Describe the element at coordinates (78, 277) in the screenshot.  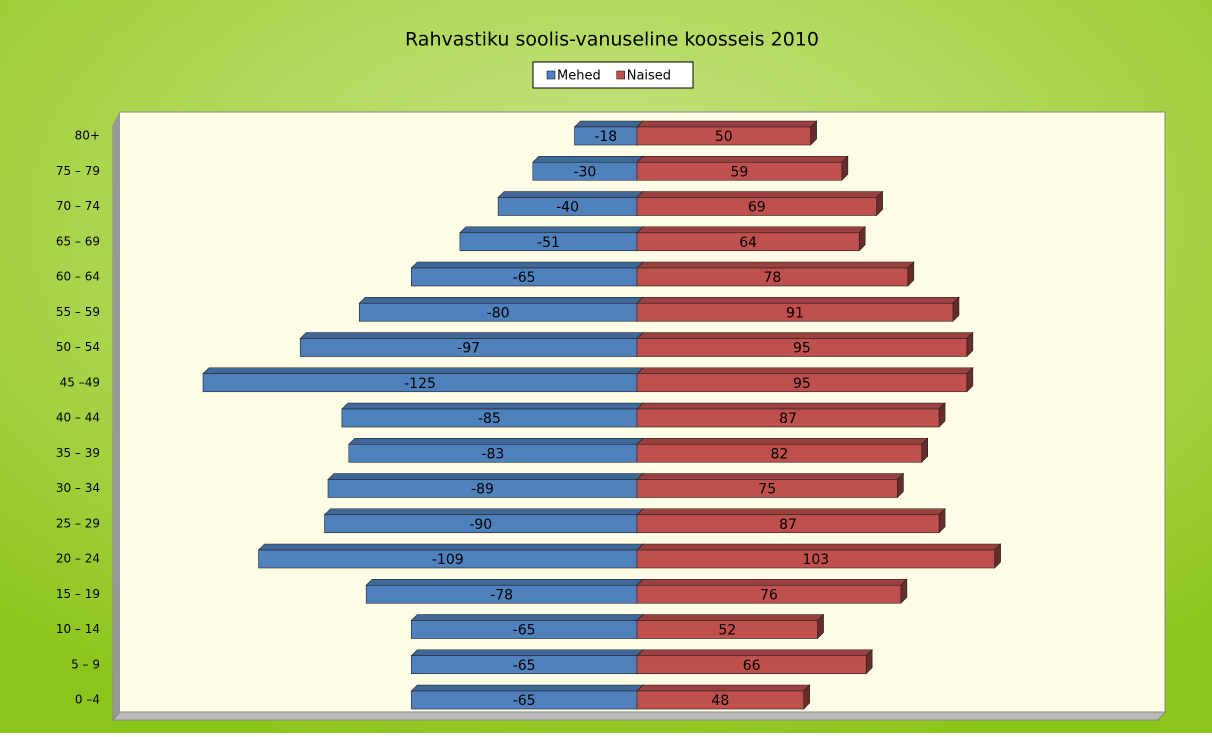
I see `y-tick-label: 60 – 64` at that location.